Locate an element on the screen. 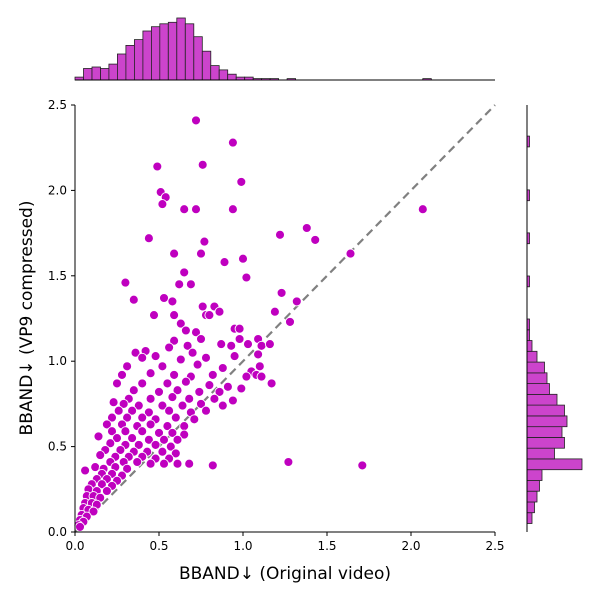  x-tick-label: 0.5 is located at coordinates (158, 546).